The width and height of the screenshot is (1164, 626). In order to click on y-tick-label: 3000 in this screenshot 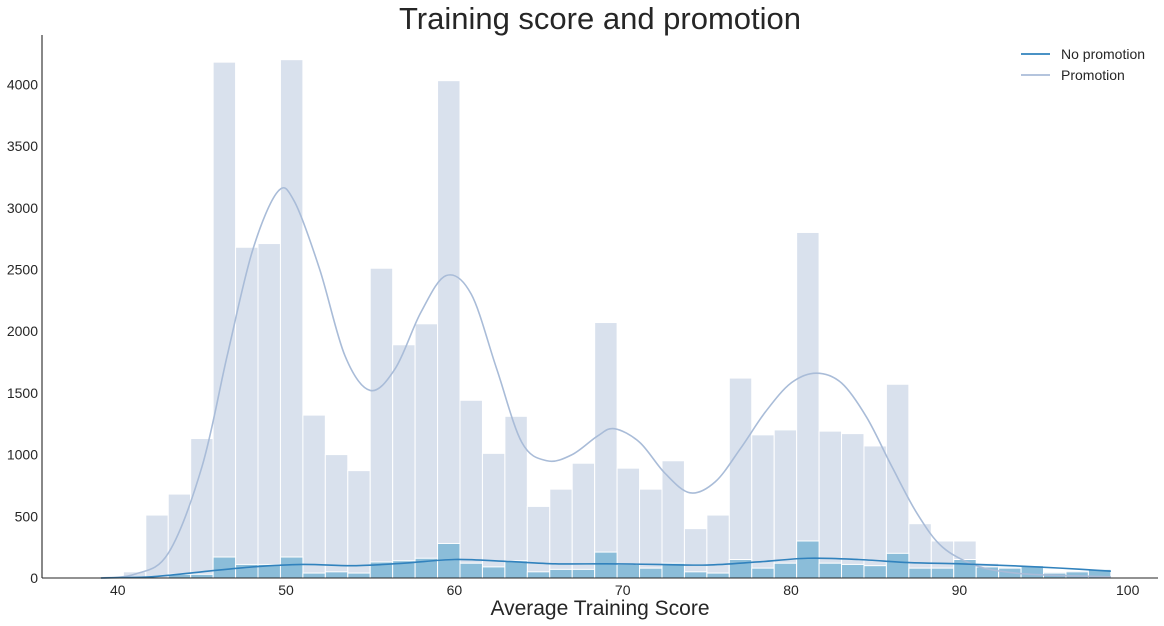, I will do `click(22, 208)`.